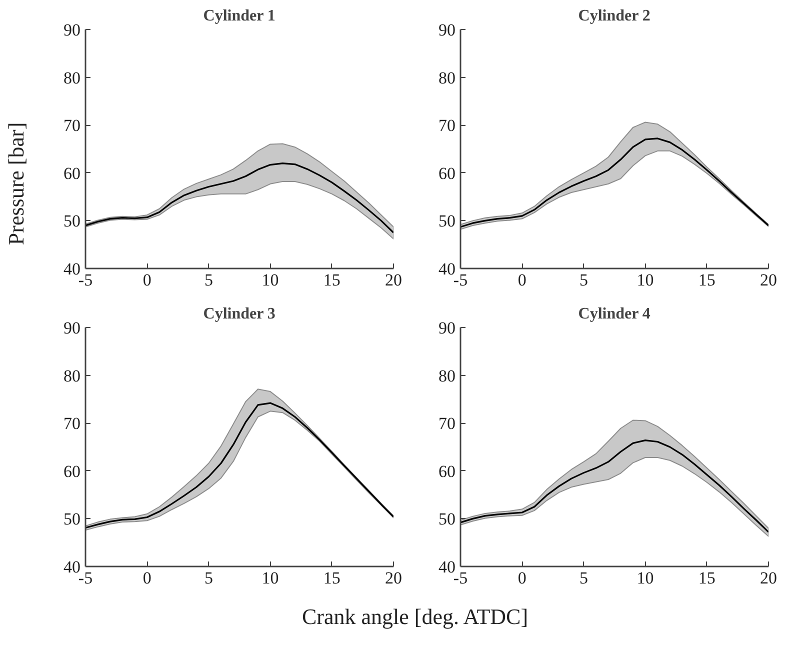 This screenshot has width=809, height=662. What do you see at coordinates (614, 16) in the screenshot?
I see `chart-title: Cylinder 2` at bounding box center [614, 16].